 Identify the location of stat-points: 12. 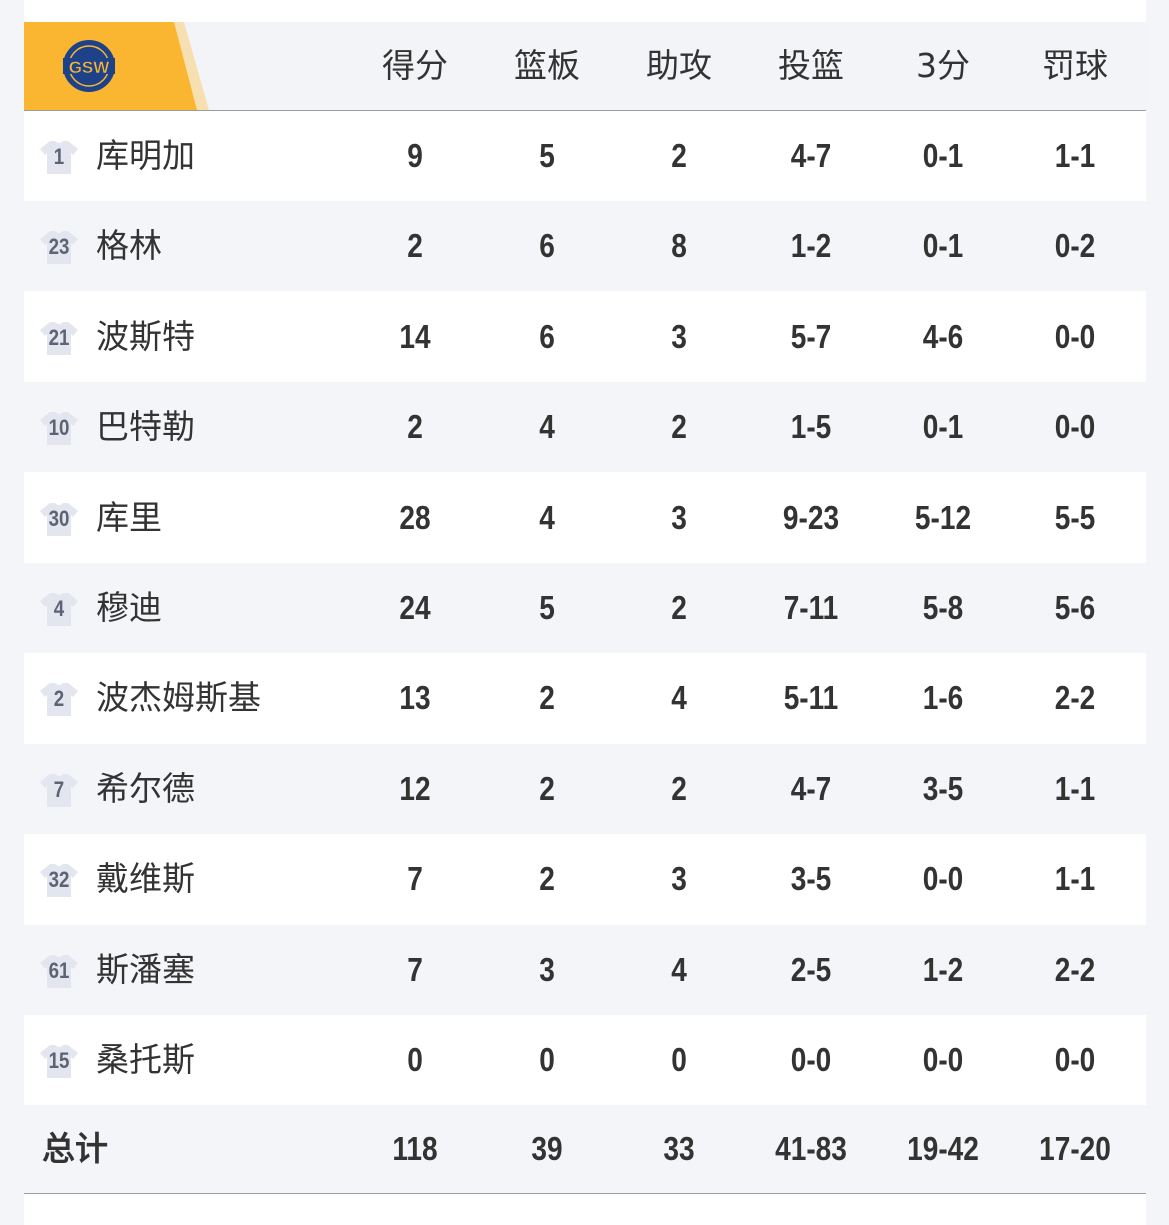
(415, 788).